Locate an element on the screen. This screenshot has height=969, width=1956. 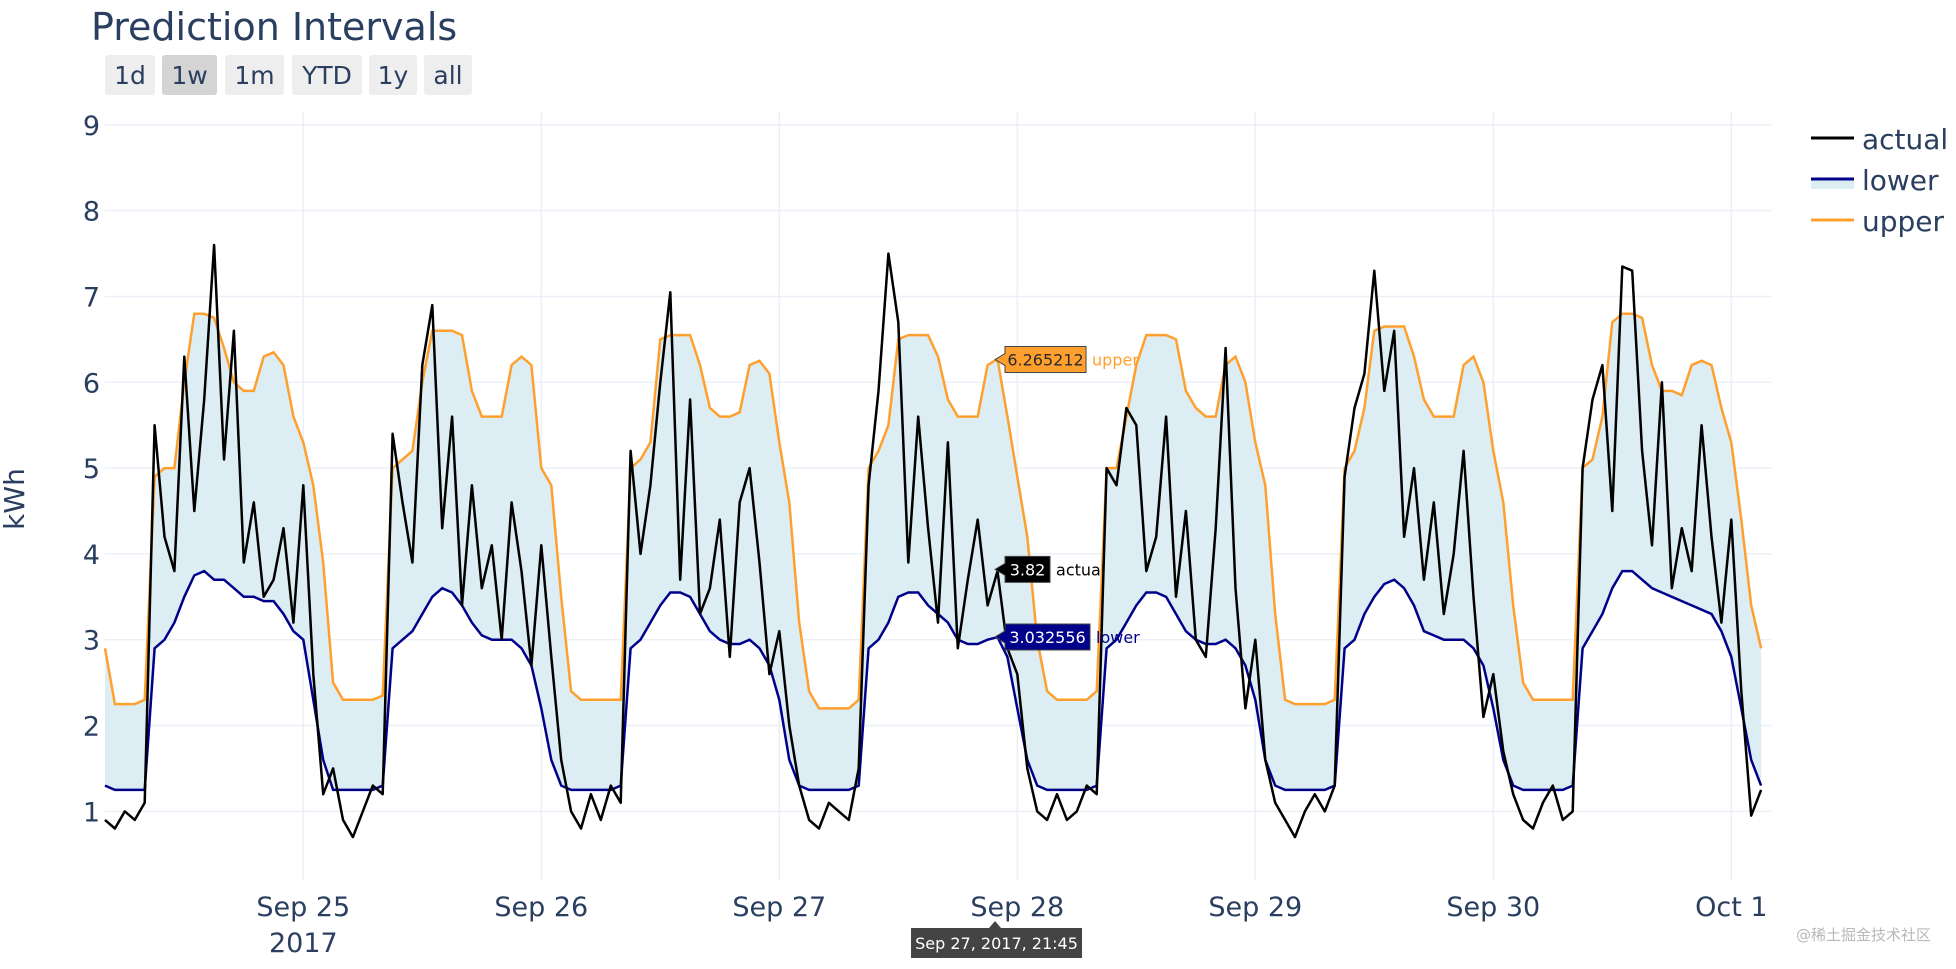
legend-item-actual: actual is located at coordinates (1879, 139).